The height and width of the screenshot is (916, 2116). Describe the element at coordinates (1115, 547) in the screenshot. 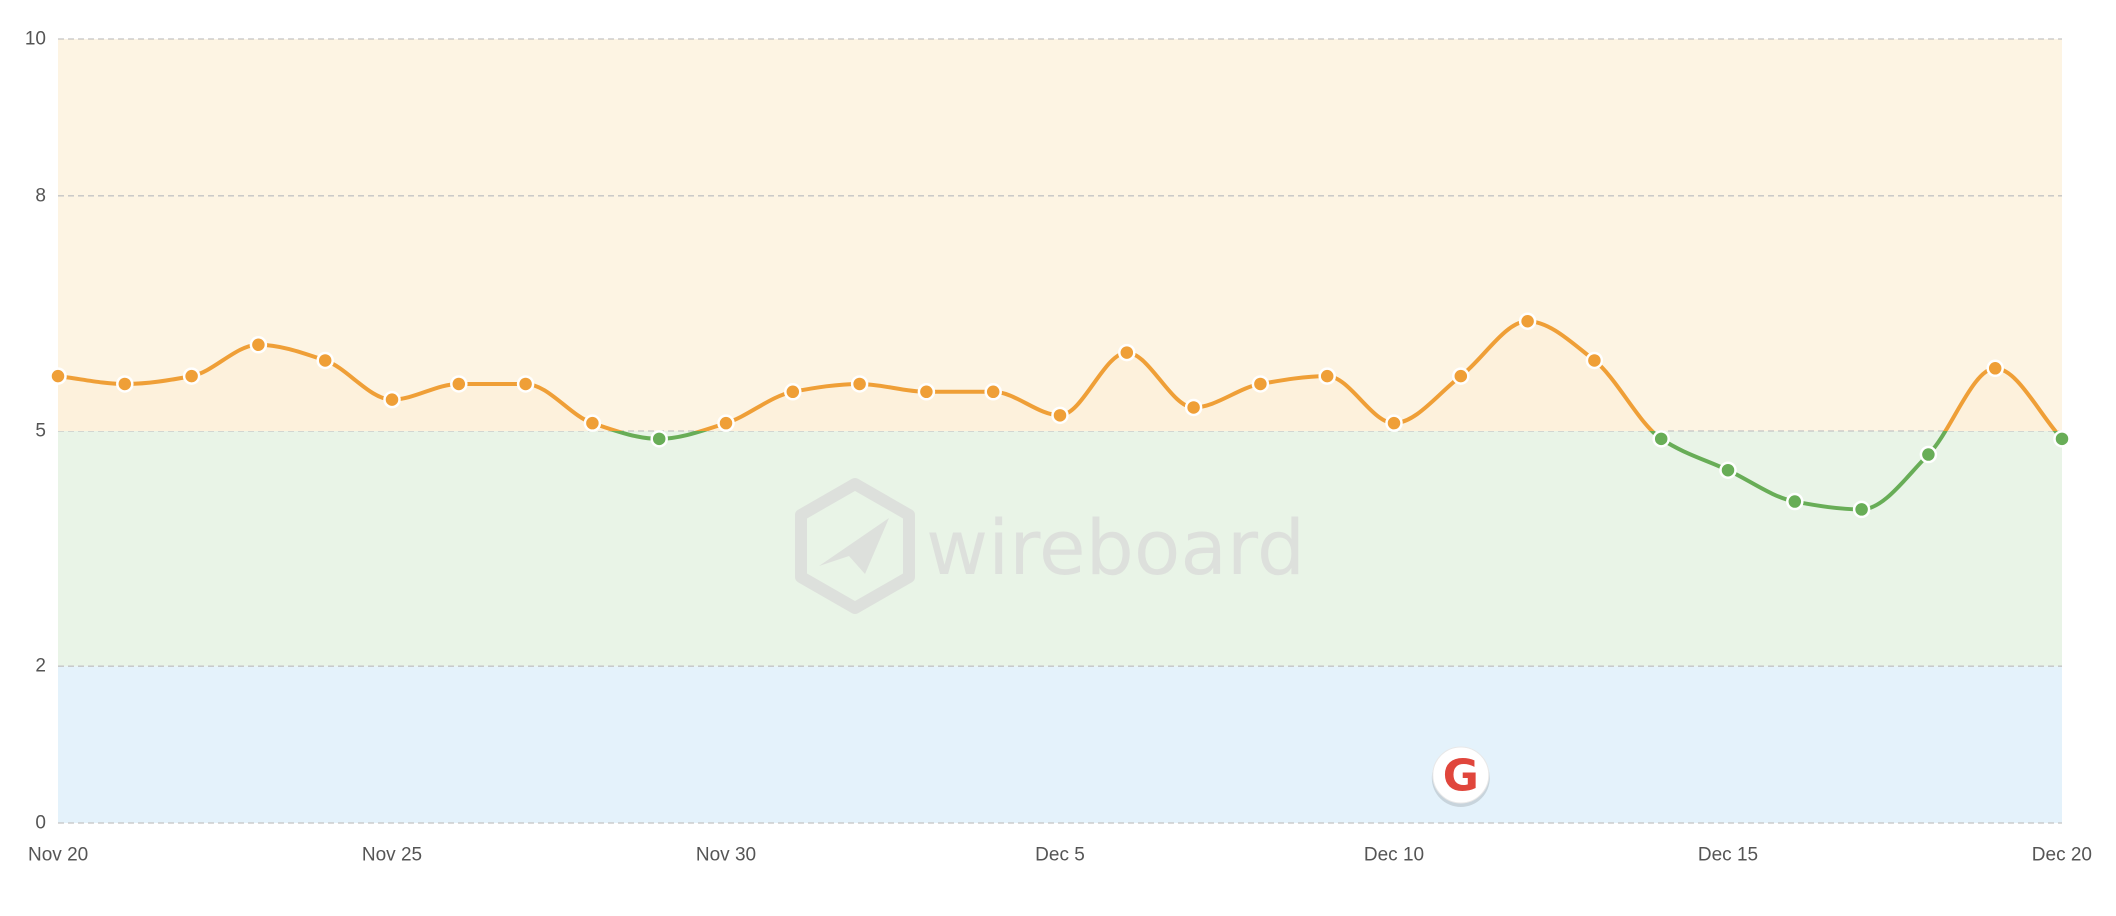

I see `watermark-text: wireboard` at that location.